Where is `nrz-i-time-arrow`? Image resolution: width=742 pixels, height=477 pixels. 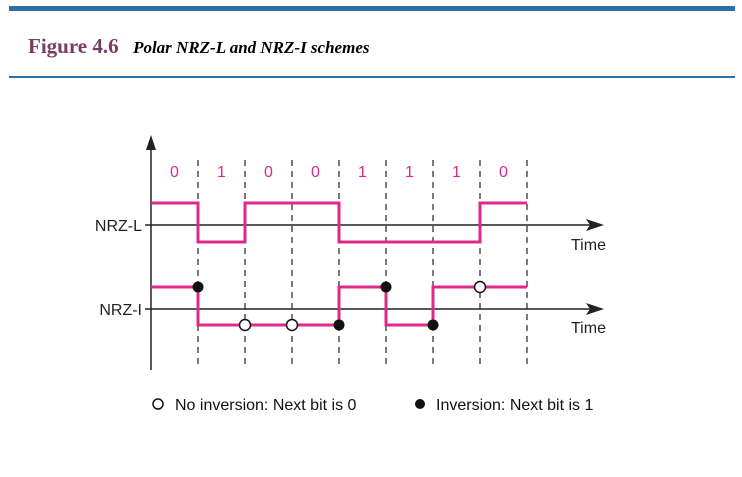 nrz-i-time-arrow is located at coordinates (595, 309).